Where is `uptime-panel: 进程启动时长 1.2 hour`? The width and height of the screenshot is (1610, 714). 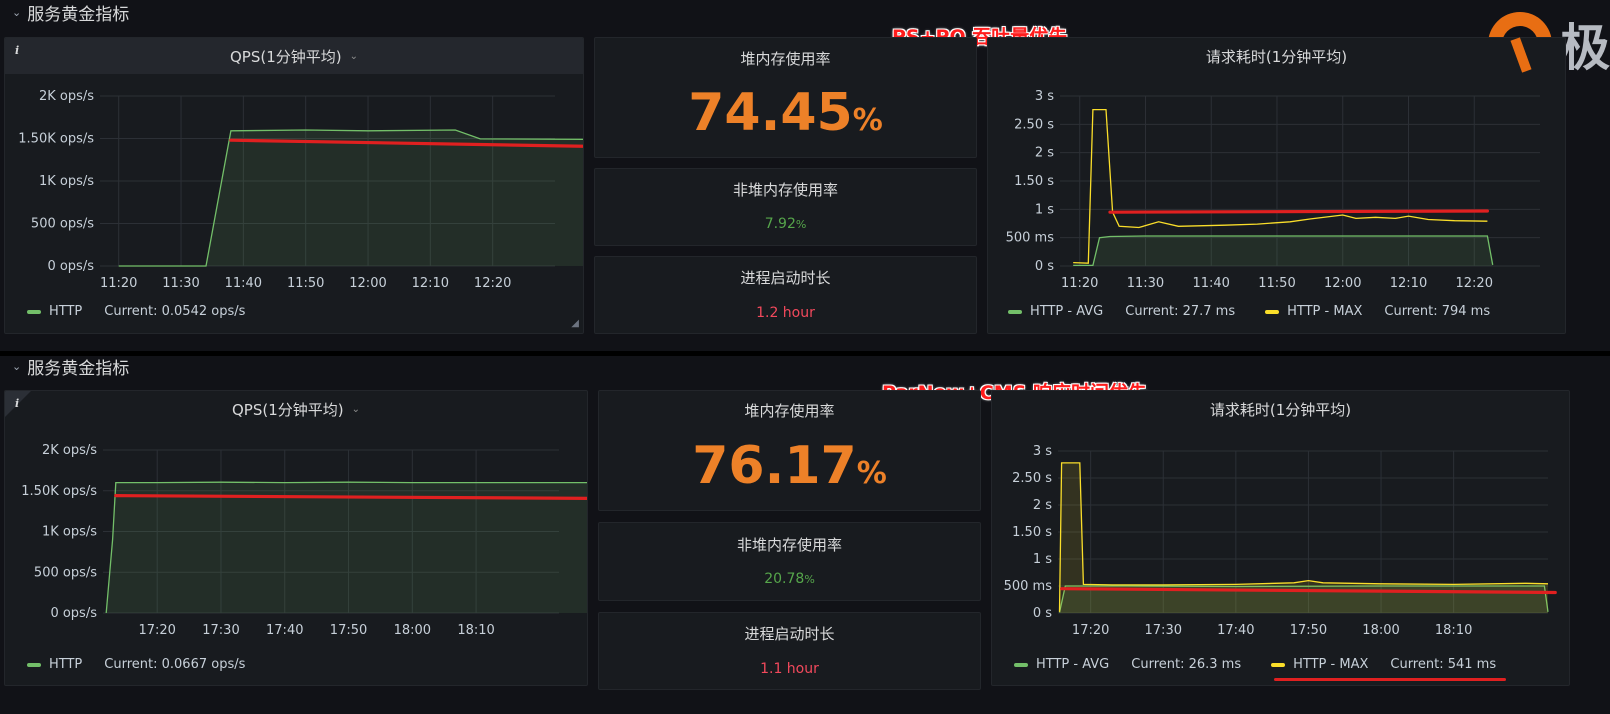 uptime-panel: 进程启动时长 1.2 hour is located at coordinates (785, 295).